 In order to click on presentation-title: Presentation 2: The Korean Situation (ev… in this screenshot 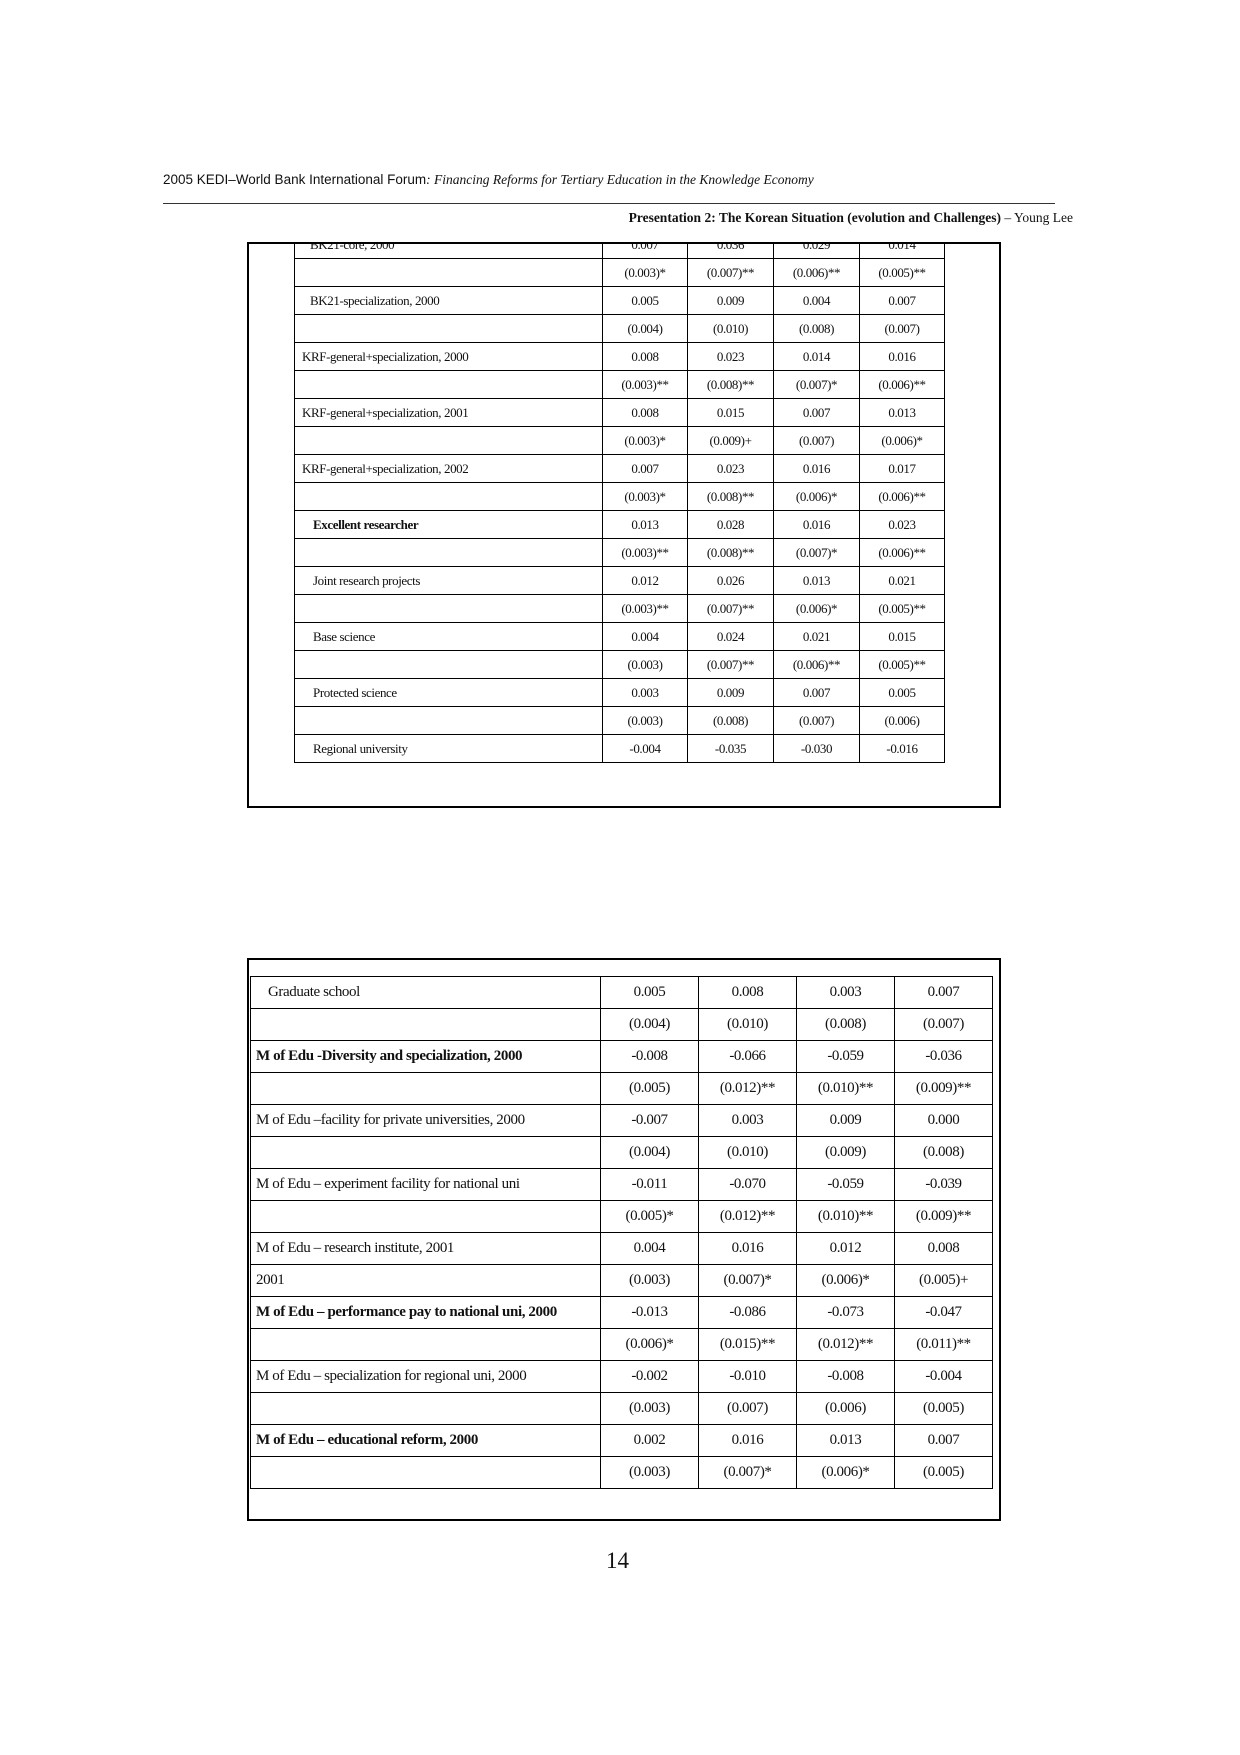, I will do `click(814, 217)`.